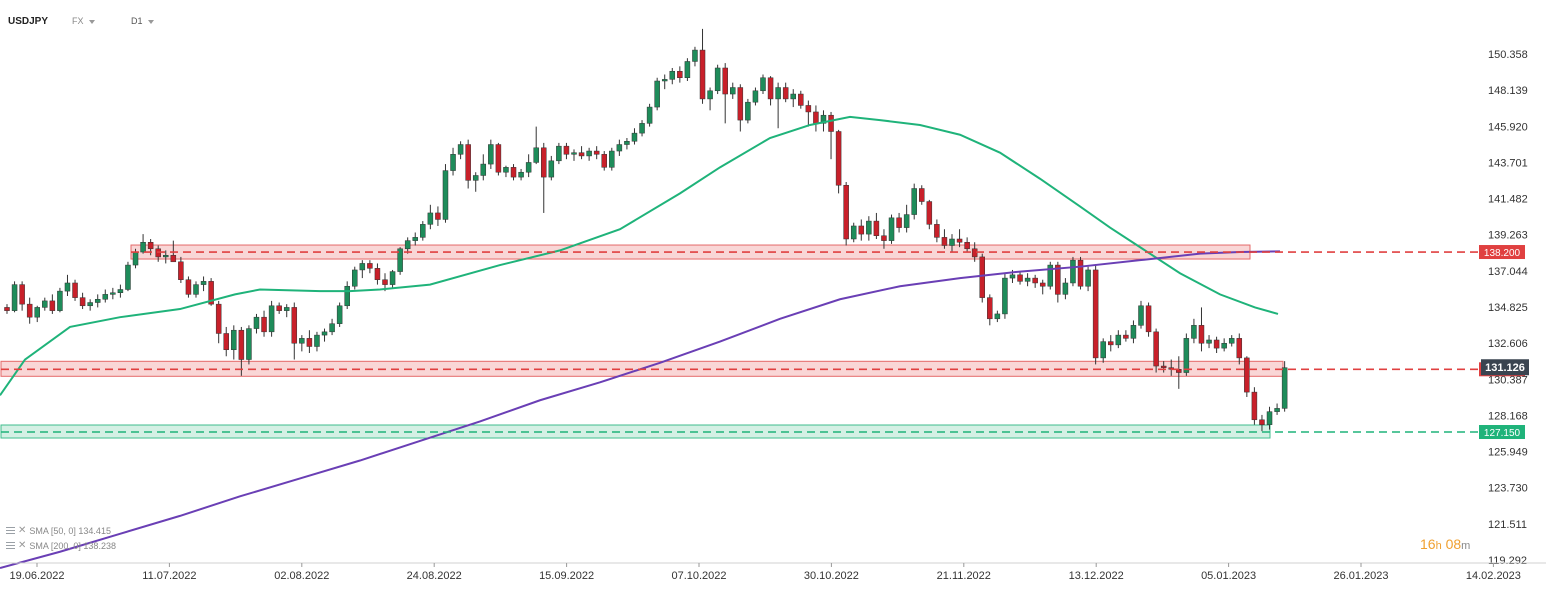 Image resolution: width=1546 pixels, height=590 pixels. Describe the element at coordinates (169, 576) in the screenshot. I see `x-tick-label: 11.07.2022` at that location.